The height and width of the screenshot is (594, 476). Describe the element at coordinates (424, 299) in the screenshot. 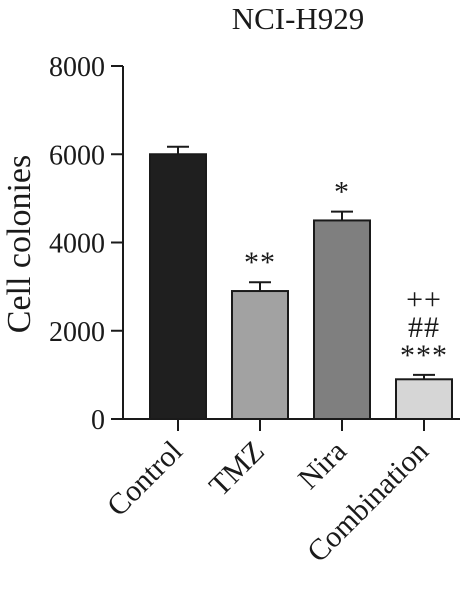

I see `significance-mark: ++` at that location.